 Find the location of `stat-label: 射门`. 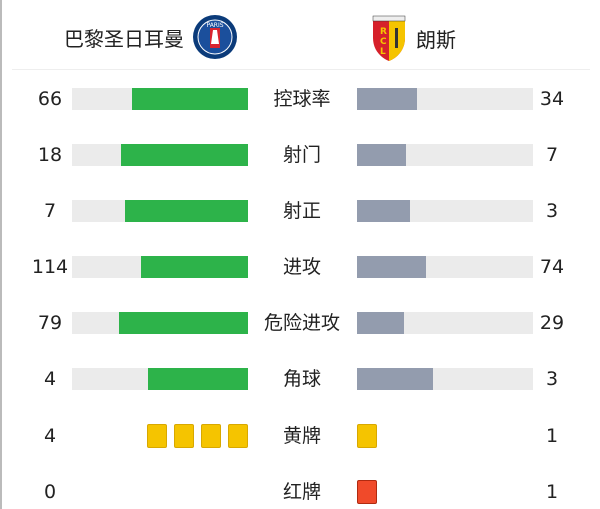

stat-label: 射门 is located at coordinates (301, 155).